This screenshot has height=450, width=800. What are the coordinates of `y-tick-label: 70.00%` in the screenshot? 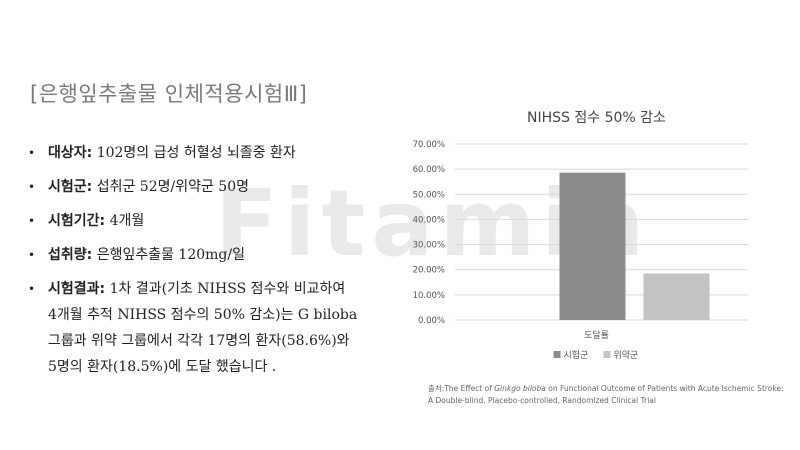 It's located at (429, 145).